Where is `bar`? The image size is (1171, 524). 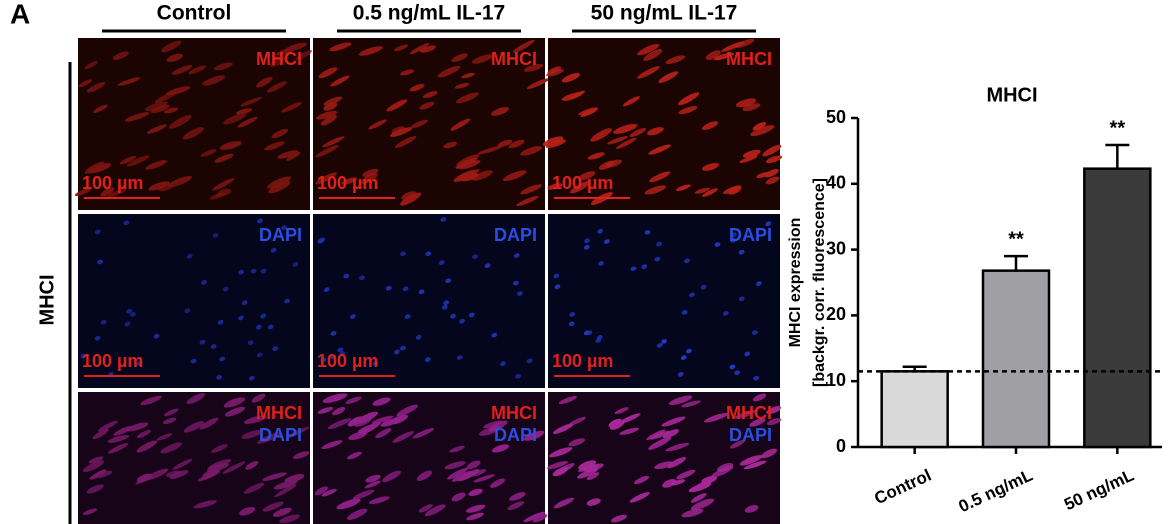 bar is located at coordinates (1117, 308).